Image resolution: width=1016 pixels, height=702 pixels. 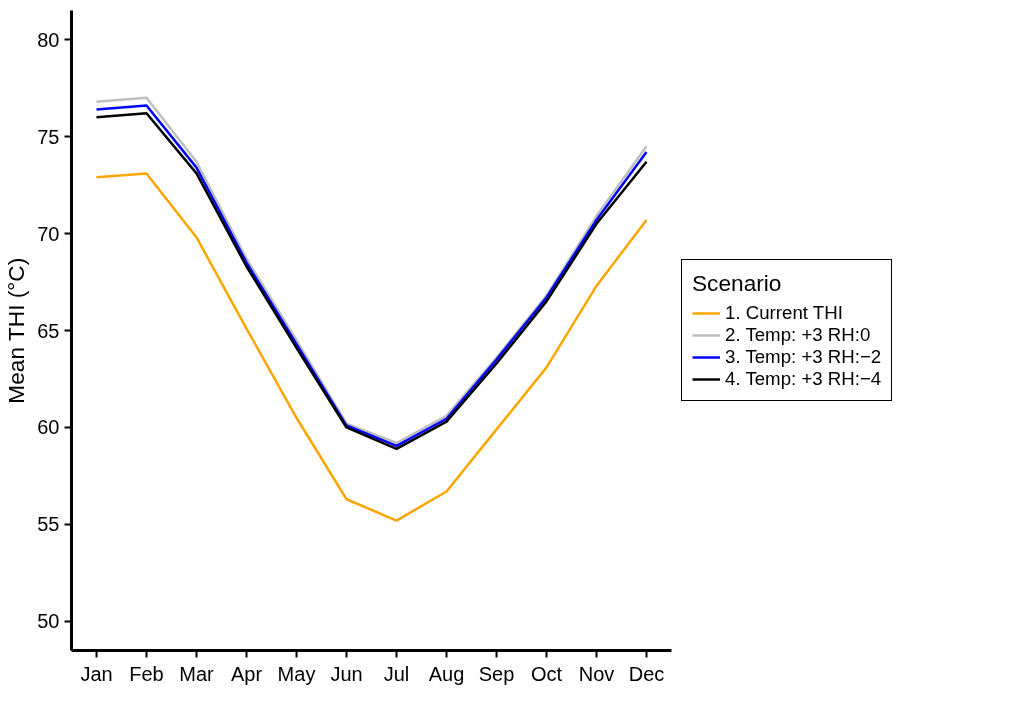 What do you see at coordinates (48, 39) in the screenshot?
I see `y-tick-label: 80` at bounding box center [48, 39].